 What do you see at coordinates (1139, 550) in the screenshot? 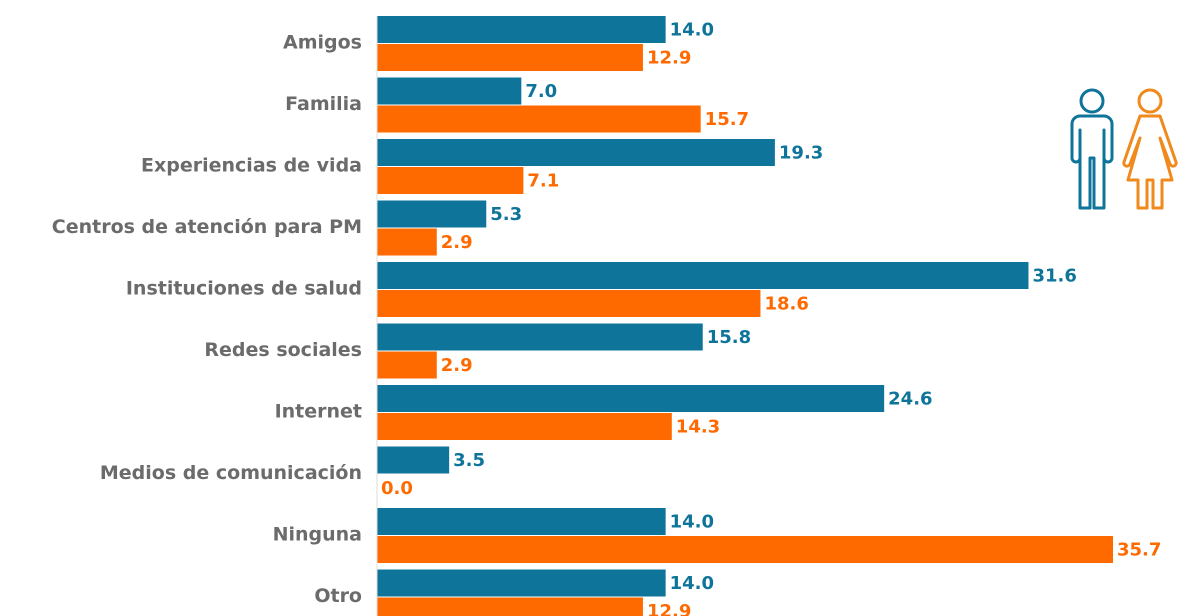
I see `value-label: 35.7` at bounding box center [1139, 550].